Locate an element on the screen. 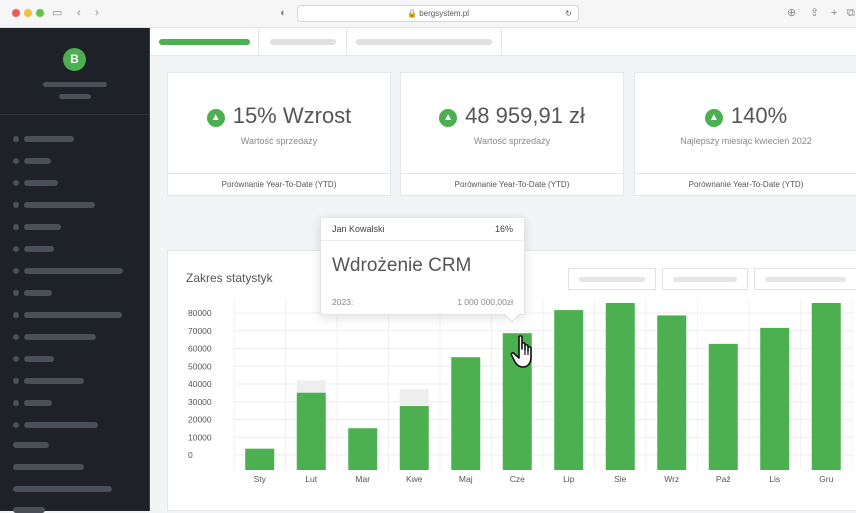 The image size is (856, 513). y-tick-label: 30000 is located at coordinates (200, 402).